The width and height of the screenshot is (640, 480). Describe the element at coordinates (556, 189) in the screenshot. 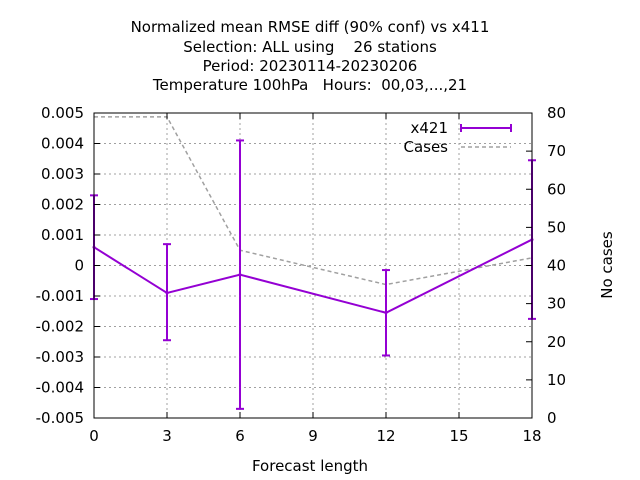

I see `y2-tick-label: 60` at that location.